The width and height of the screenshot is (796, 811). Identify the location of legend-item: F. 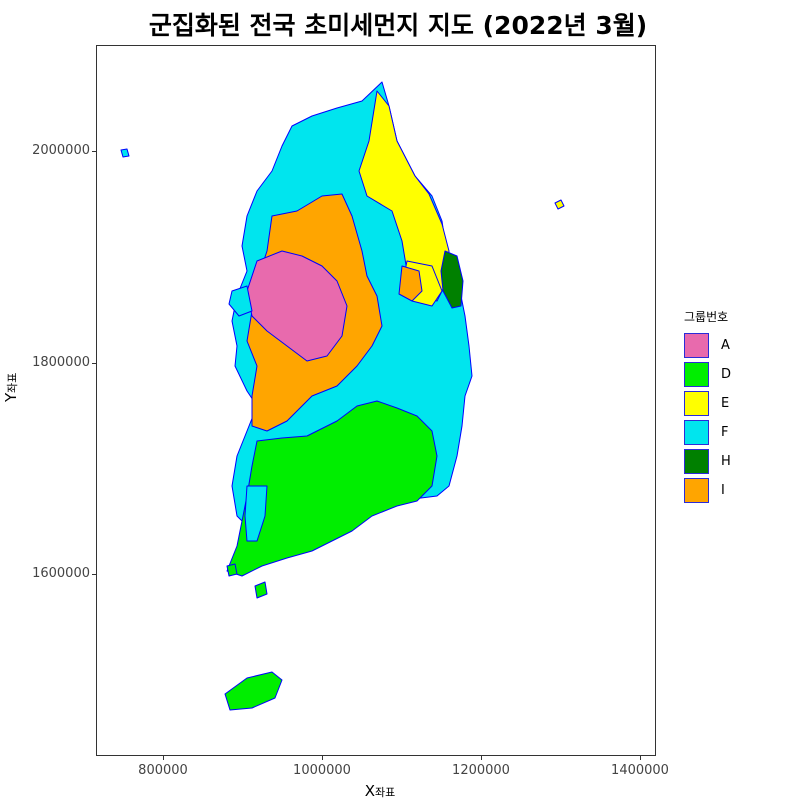
(707, 432).